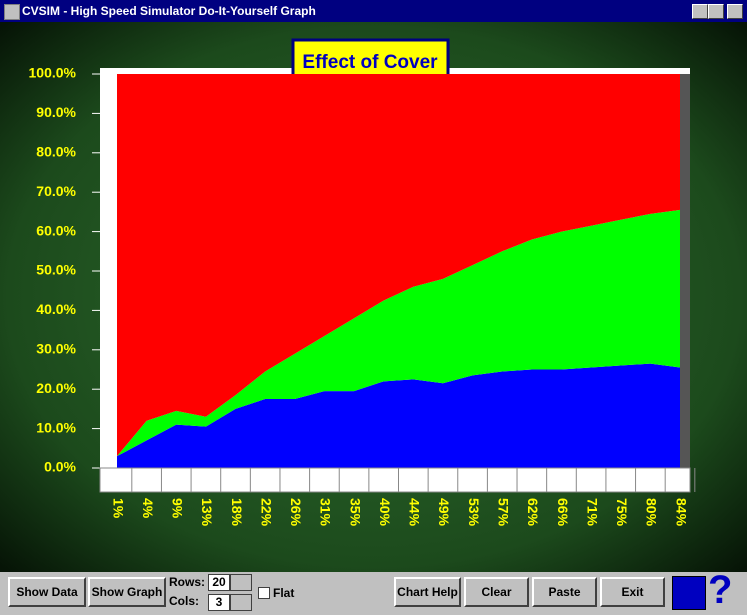 Image resolution: width=747 pixels, height=615 pixels. I want to click on show-data-button: Show Data, so click(47, 592).